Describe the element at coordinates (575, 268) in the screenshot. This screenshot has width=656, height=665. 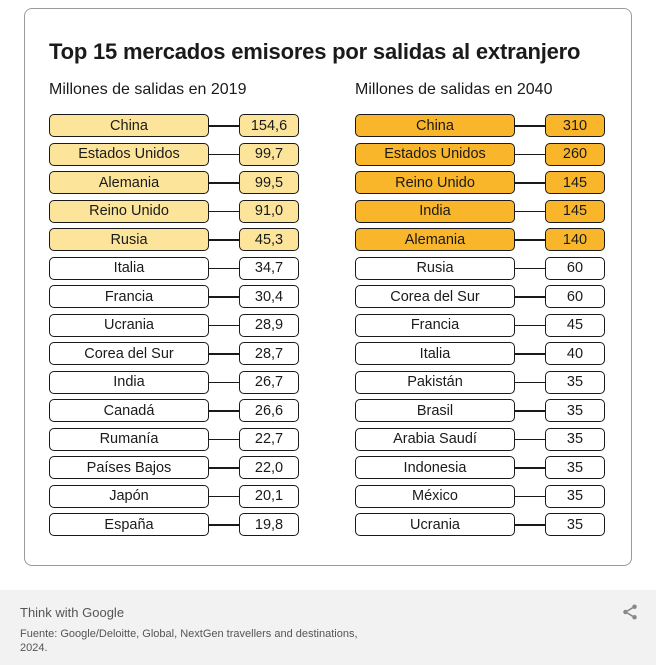
I see `value-label: 60` at that location.